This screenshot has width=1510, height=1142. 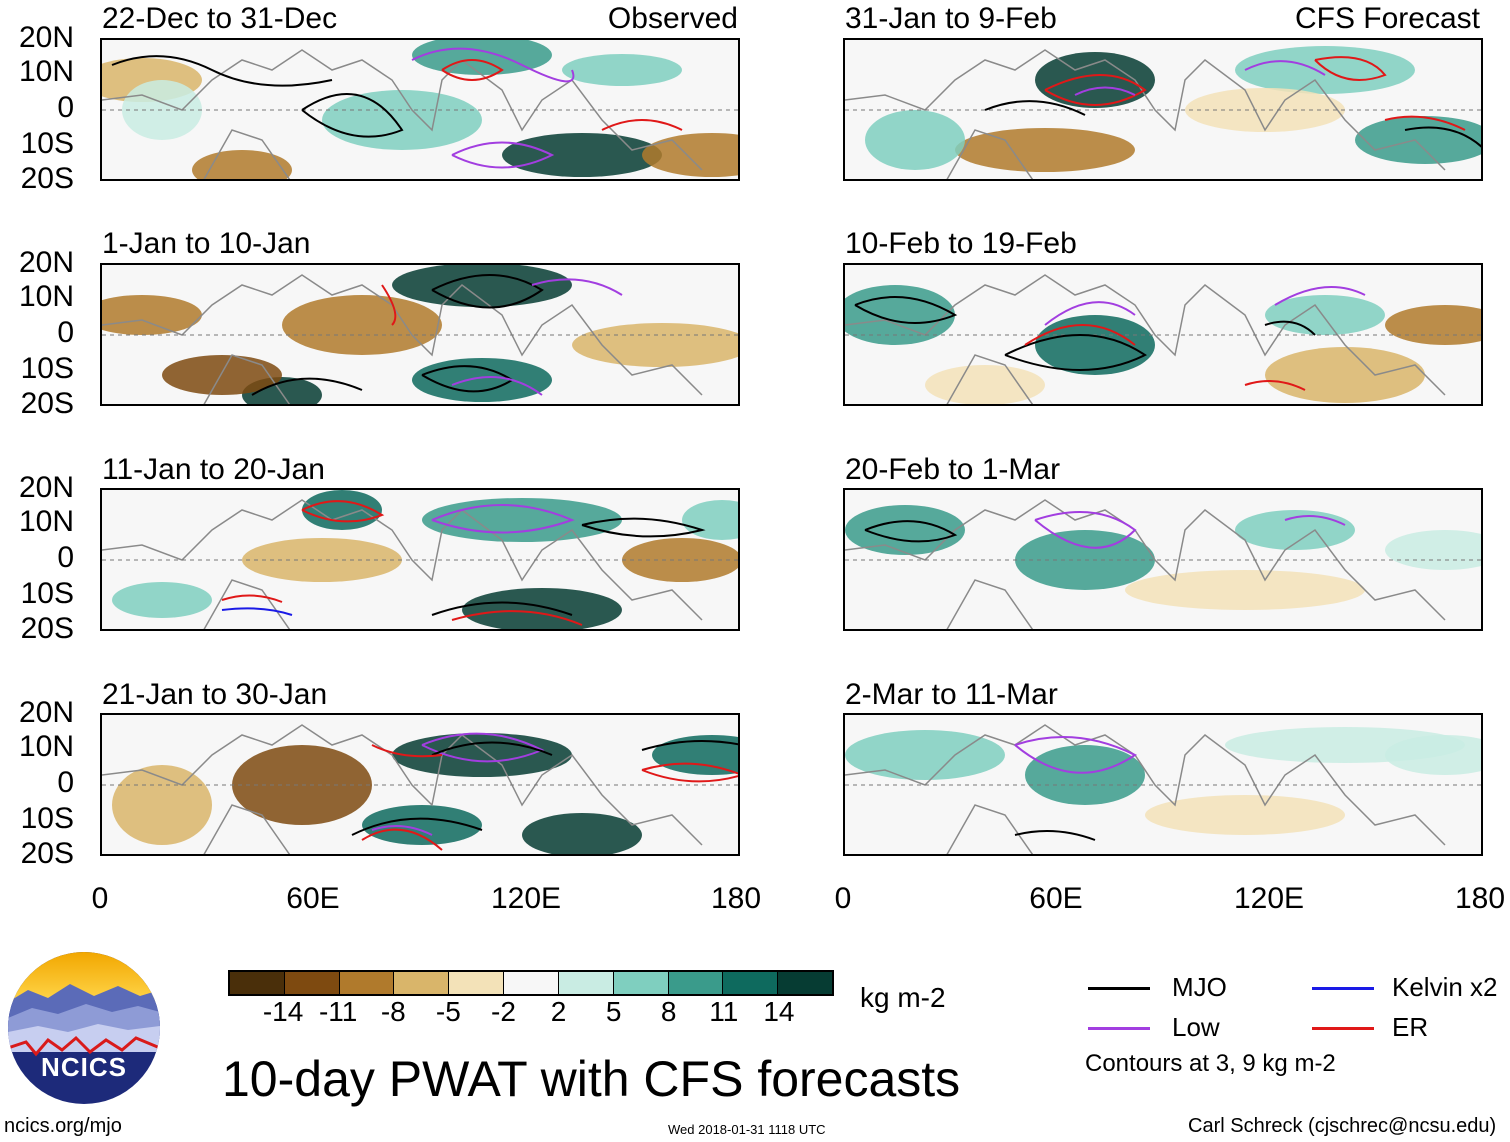 I want to click on panel-title-8: 2-Mar to 11-Mar, so click(x=951, y=694).